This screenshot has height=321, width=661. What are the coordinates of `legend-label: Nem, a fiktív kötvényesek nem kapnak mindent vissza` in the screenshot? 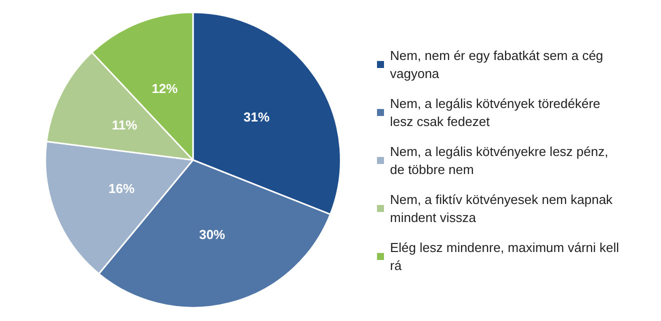 It's located at (503, 208).